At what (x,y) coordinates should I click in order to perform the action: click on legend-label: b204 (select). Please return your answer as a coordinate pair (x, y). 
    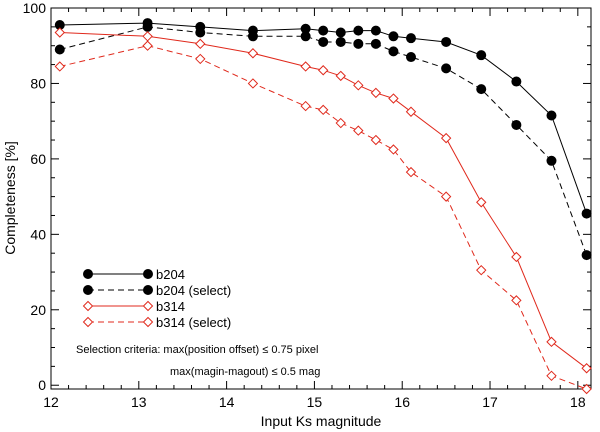
    Looking at the image, I should click on (193, 290).